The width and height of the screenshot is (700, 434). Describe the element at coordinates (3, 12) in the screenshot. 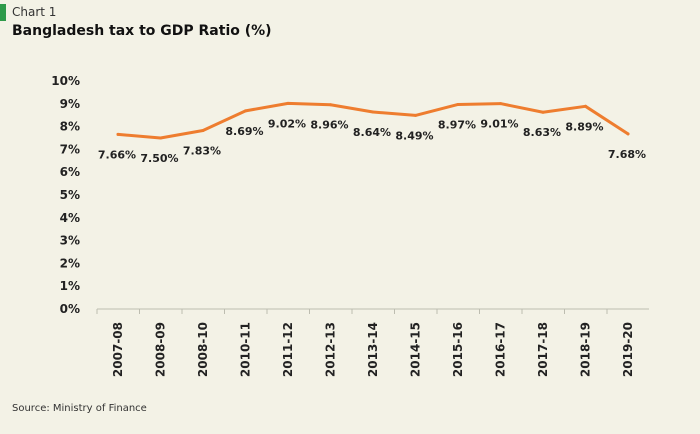

I see `accent-bar` at that location.